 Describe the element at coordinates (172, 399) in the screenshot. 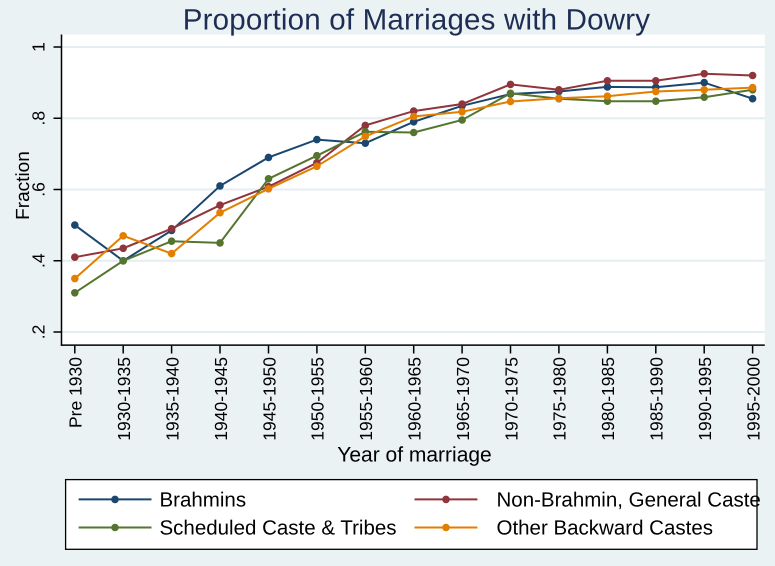

I see `svg-text: 1935-1940` at that location.